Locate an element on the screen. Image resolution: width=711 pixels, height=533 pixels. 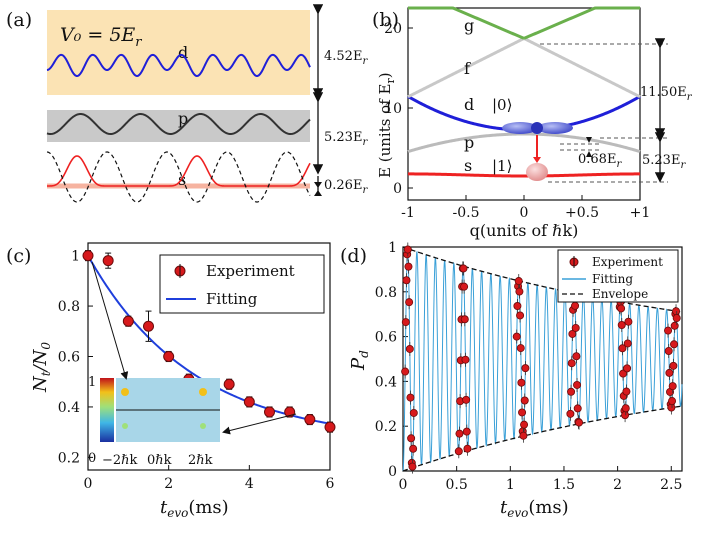
panel-c-ylabel: Nt/N0 is located at coordinates (41, 367).